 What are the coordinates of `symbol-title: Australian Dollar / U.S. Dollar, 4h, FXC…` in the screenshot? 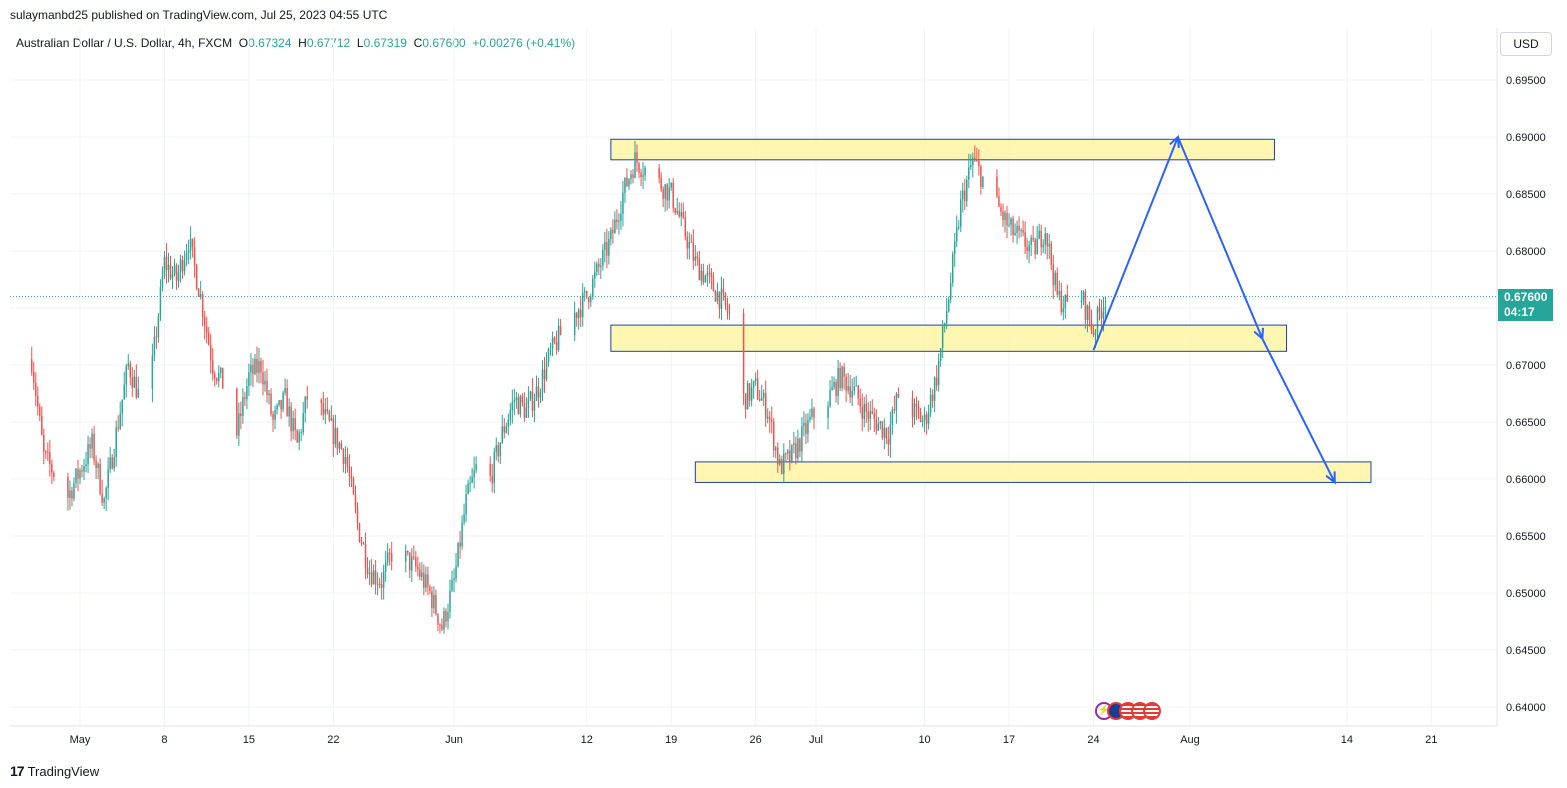 It's located at (124, 43).